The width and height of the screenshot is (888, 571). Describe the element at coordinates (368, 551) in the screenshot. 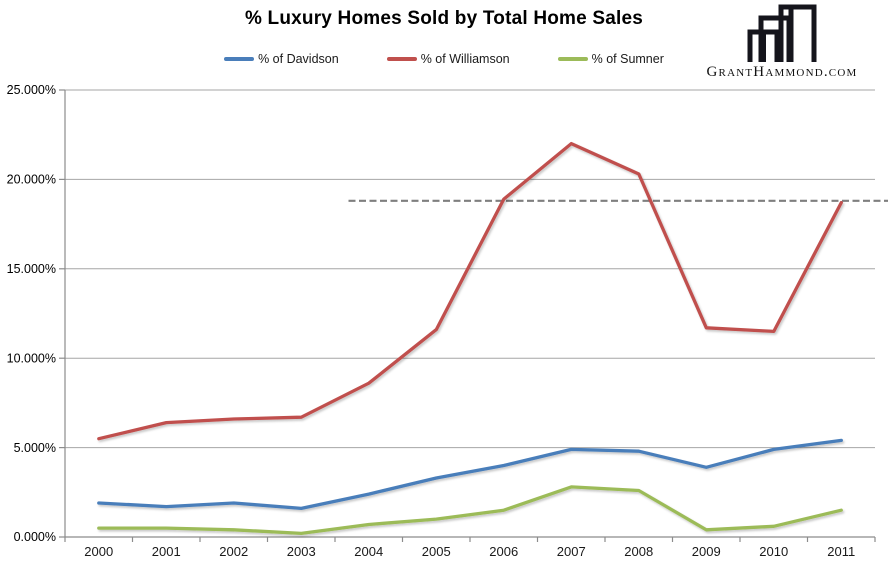

I see `x-axis-label: 2004` at that location.